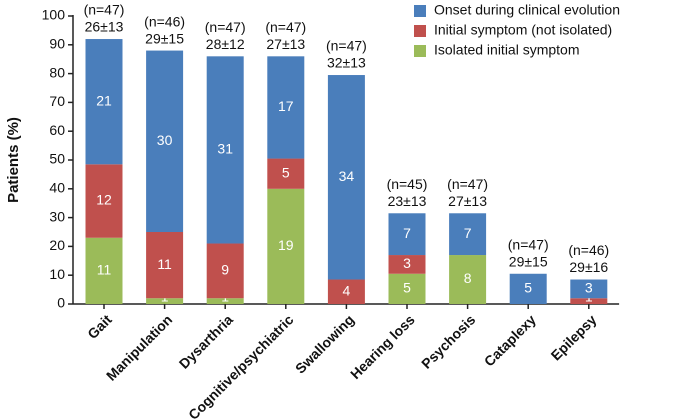  I want to click on y-tick-label: 50, so click(57, 159).